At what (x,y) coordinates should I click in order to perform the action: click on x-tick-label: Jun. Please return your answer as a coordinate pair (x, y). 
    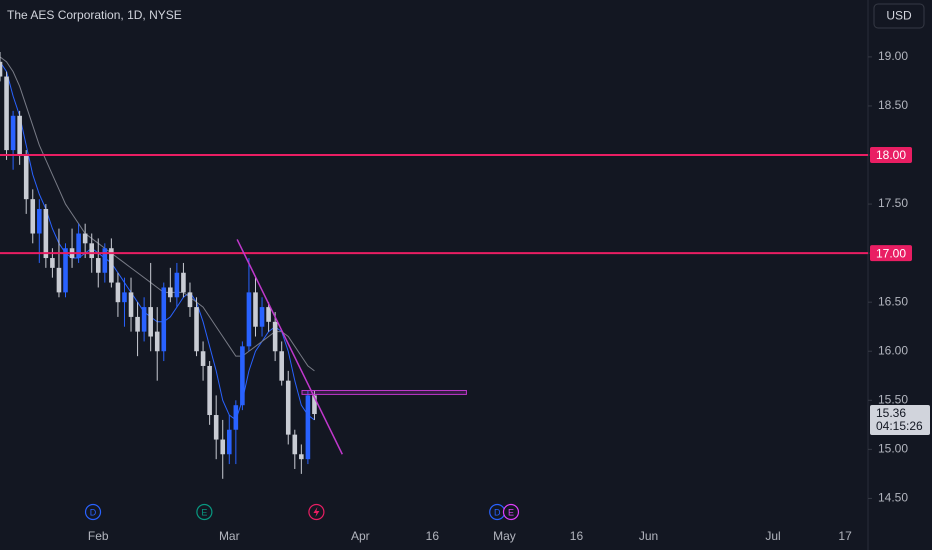
    Looking at the image, I should click on (648, 536).